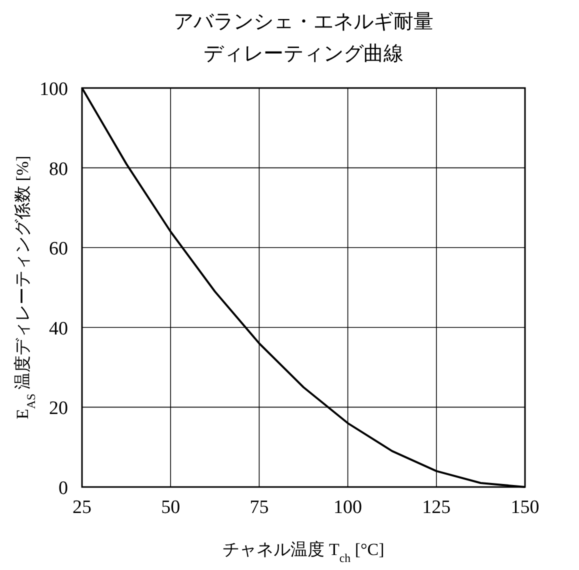 Image resolution: width=579 pixels, height=570 pixels. What do you see at coordinates (82, 507) in the screenshot?
I see `x-tick-label: 25` at bounding box center [82, 507].